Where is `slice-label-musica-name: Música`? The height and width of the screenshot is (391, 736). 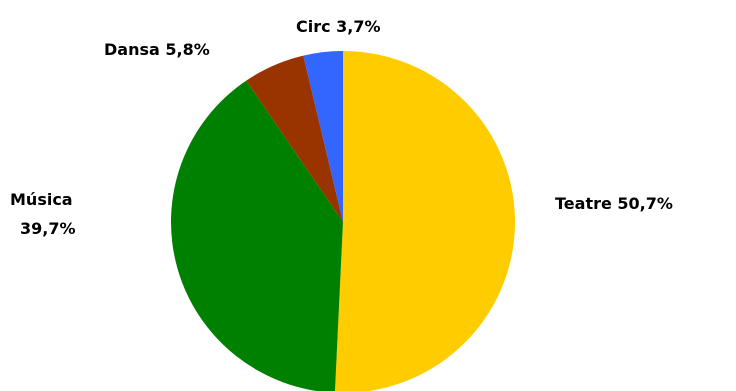 slice-label-musica-name: Música is located at coordinates (41, 199).